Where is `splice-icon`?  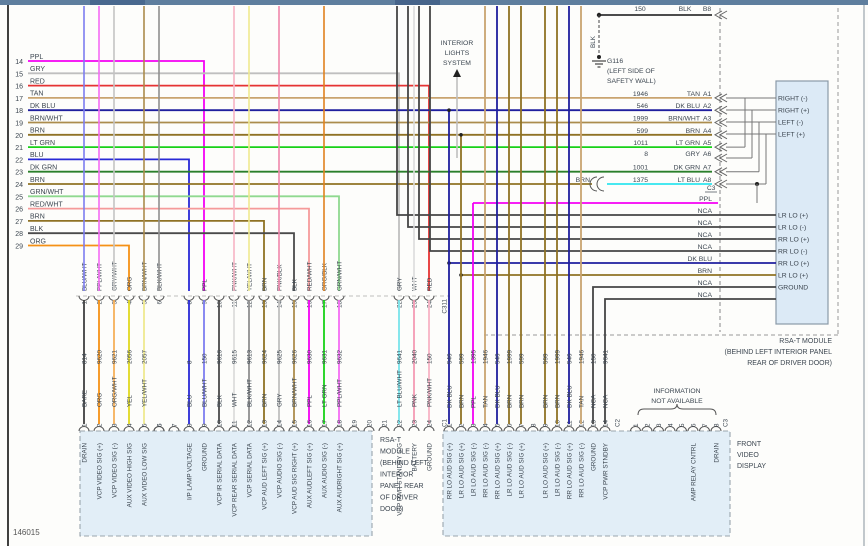
splice-icon is located at coordinates (593, 184).